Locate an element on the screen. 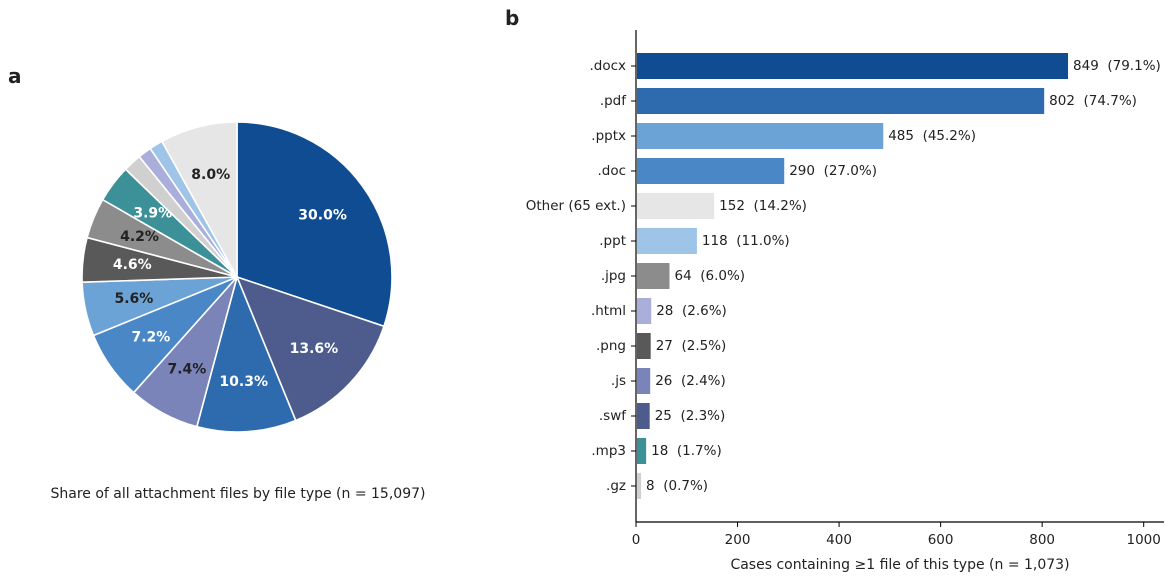 The width and height of the screenshot is (1171, 577). x-tick-label-1: 200 is located at coordinates (738, 540).